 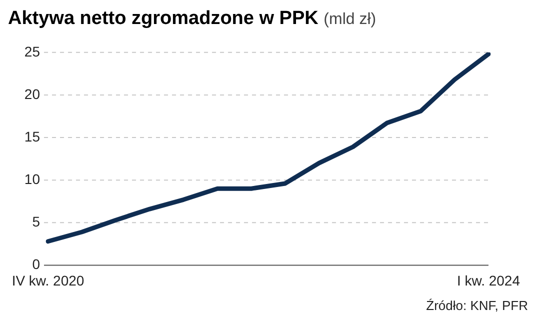 I want to click on y-tick-label: 10, so click(x=32, y=178).